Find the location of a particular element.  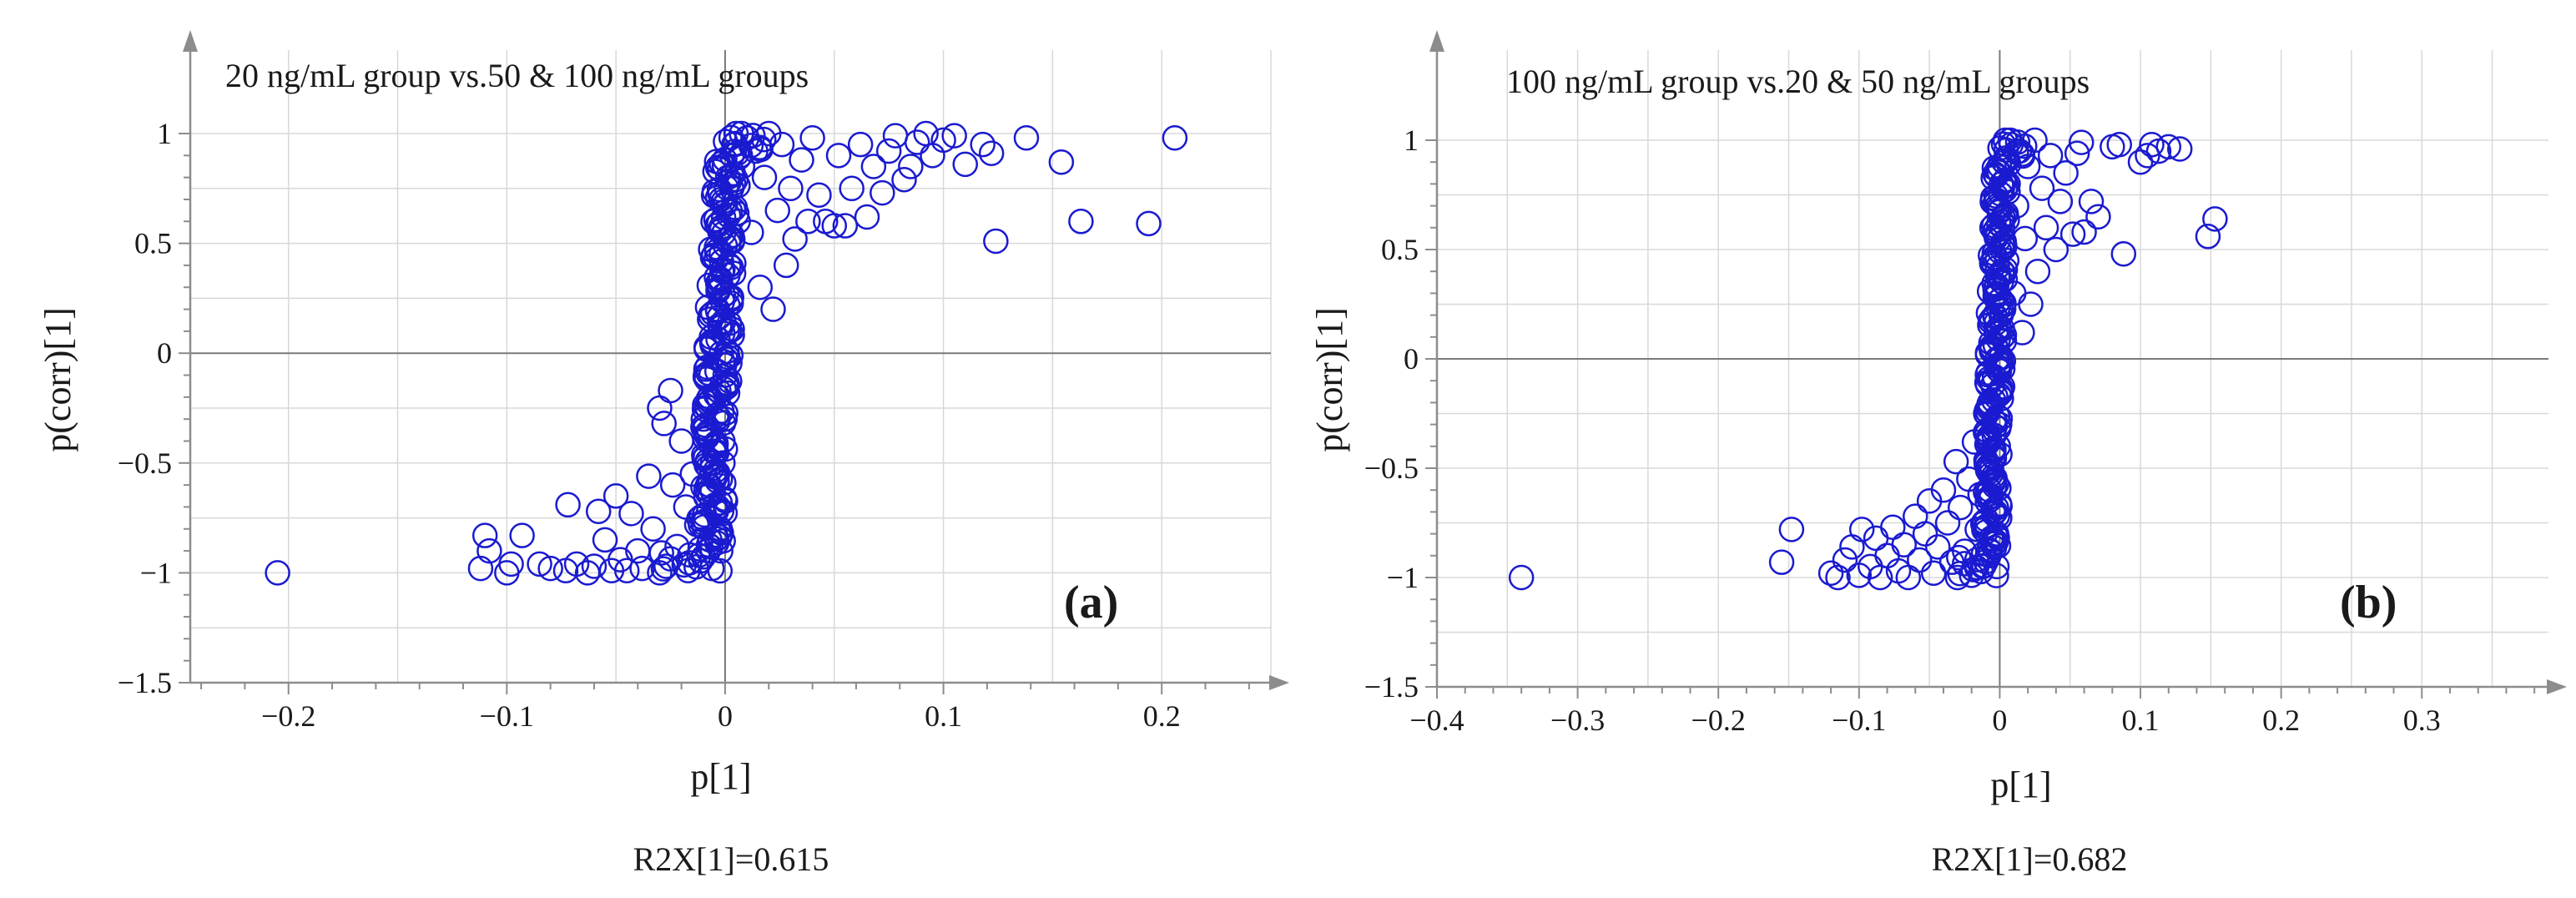

panel-b-x-ticks: −0.4 −0.3 −0.2 −0.1 0 0.1 0.2 0.3 is located at coordinates (1973, 712).